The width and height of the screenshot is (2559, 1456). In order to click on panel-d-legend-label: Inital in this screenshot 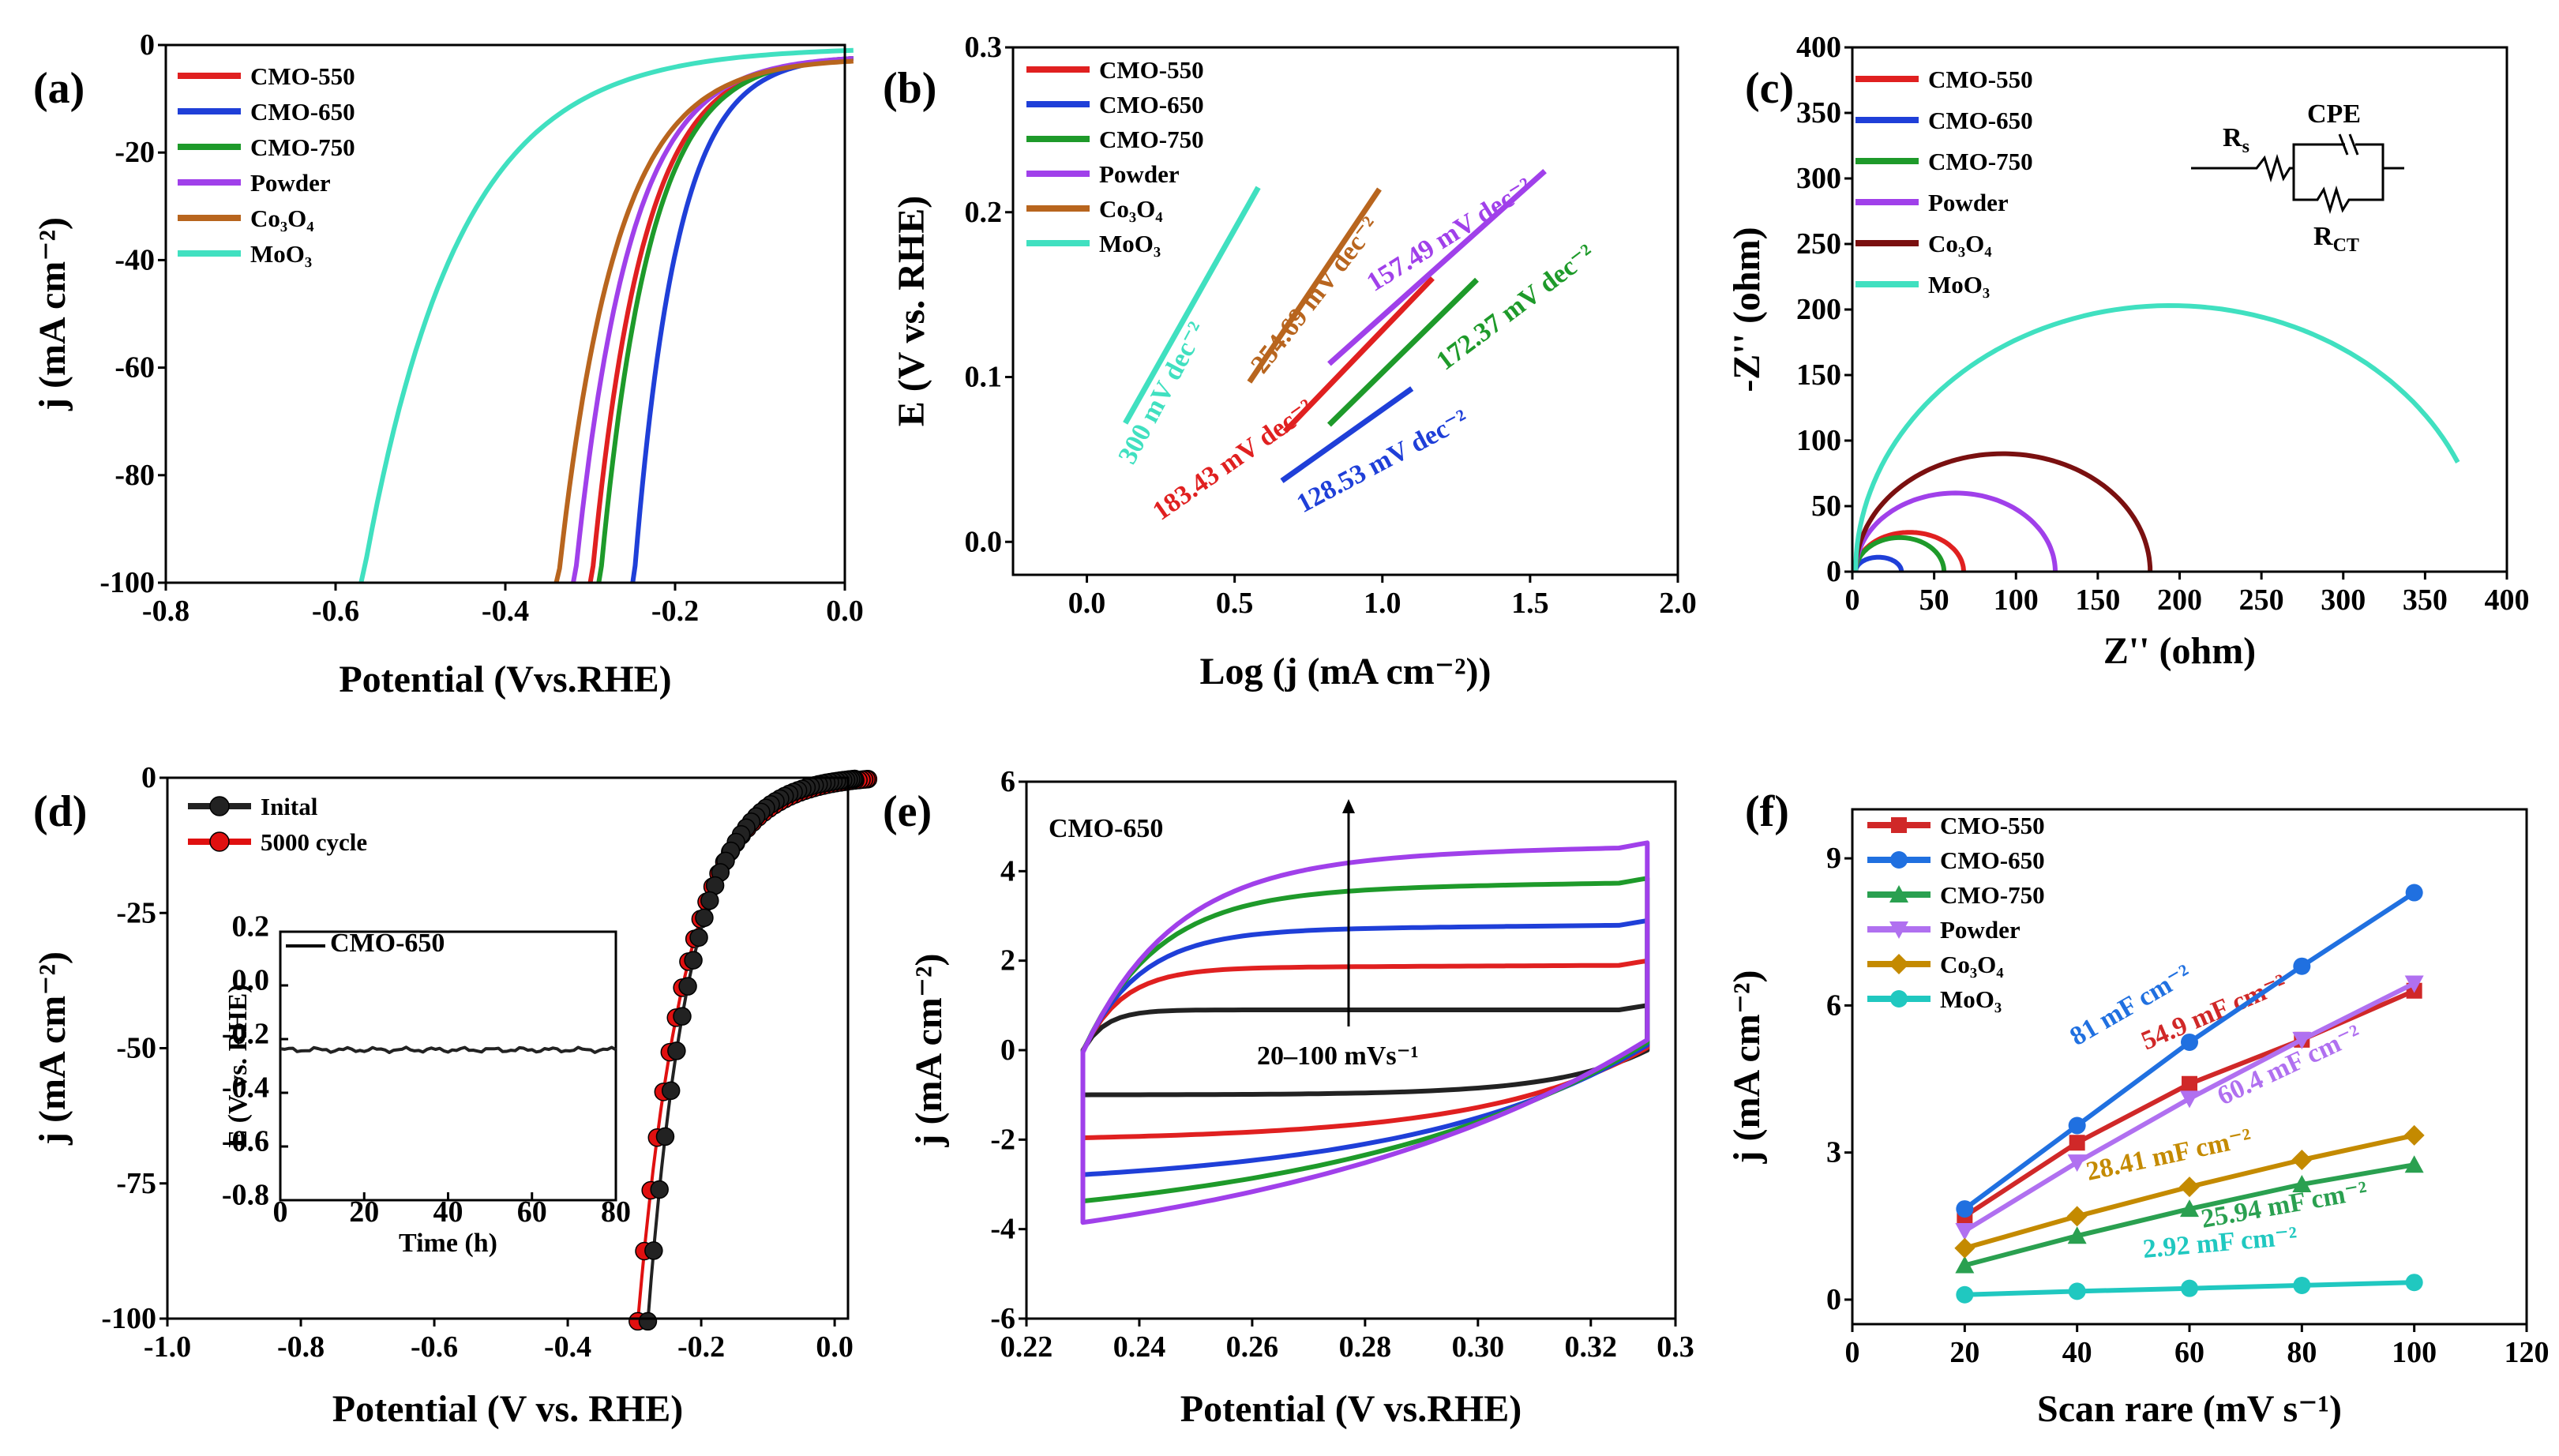, I will do `click(289, 806)`.